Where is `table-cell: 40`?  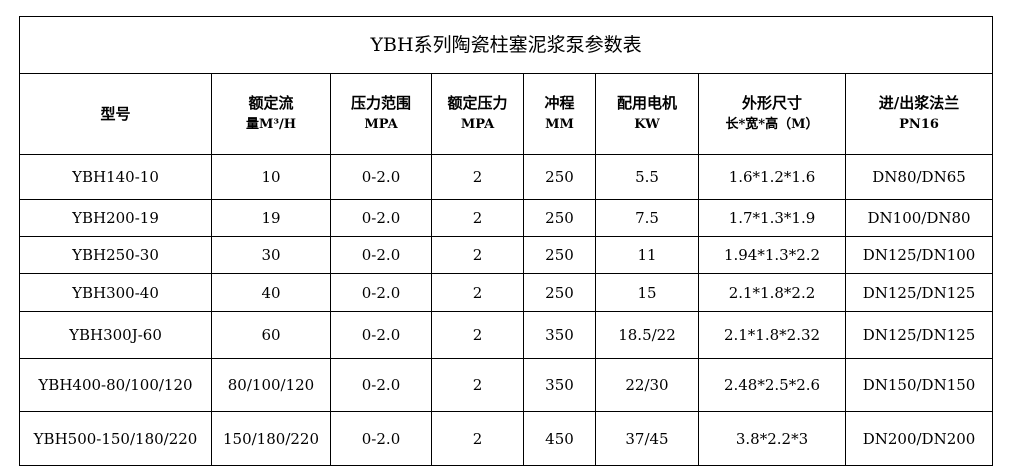 table-cell: 40 is located at coordinates (271, 292).